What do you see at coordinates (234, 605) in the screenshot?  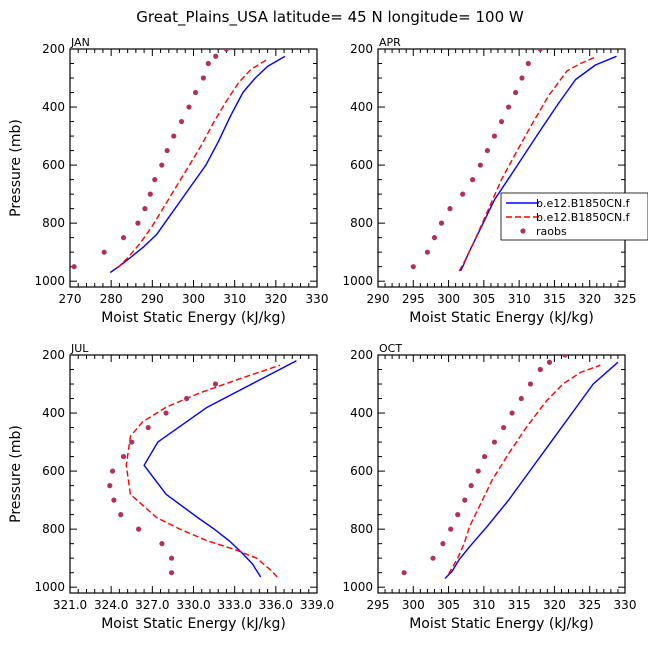 I see `x-tick-label: 333.0` at bounding box center [234, 605].